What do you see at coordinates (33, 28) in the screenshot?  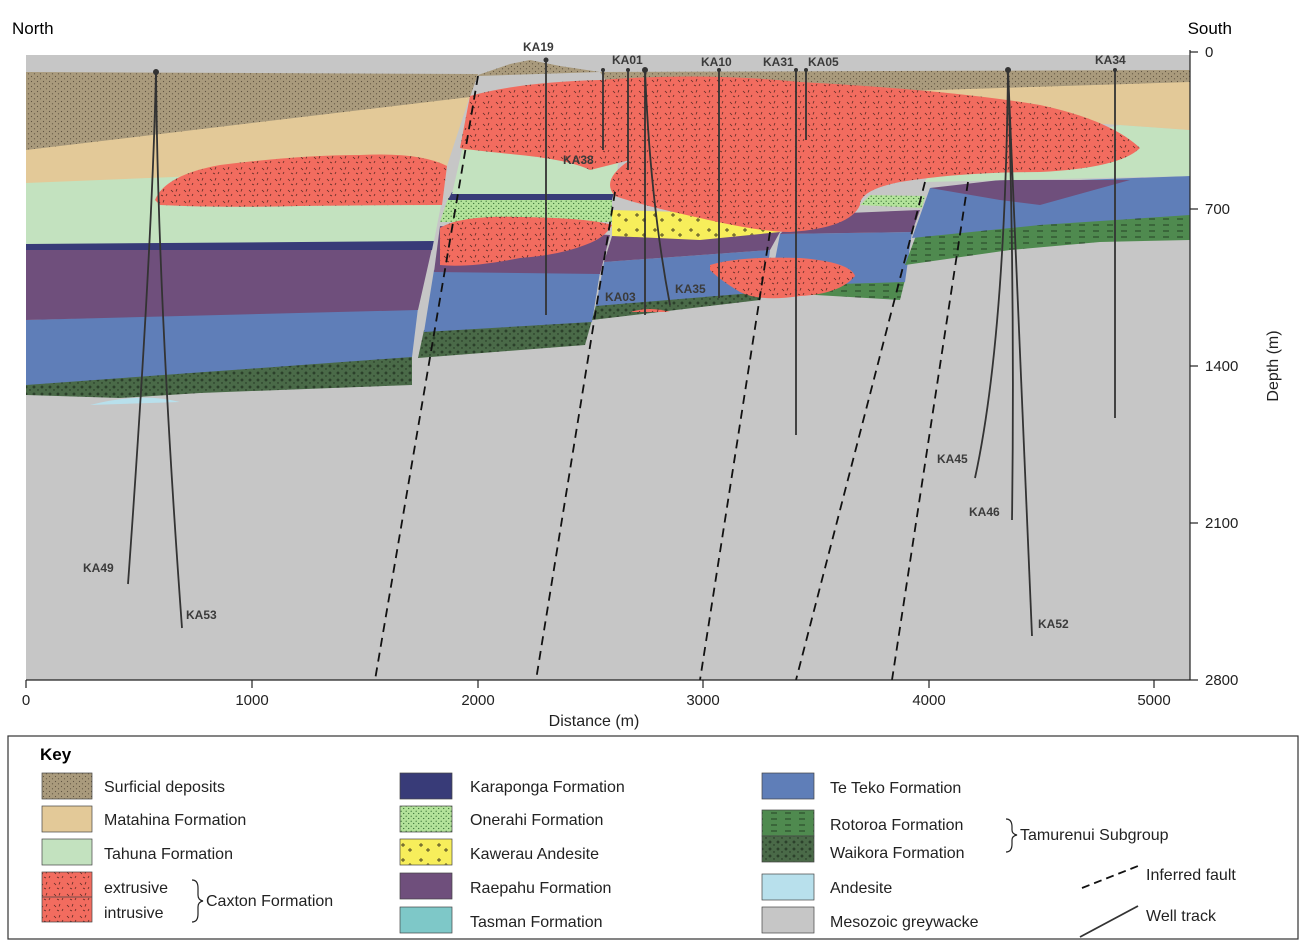 I see `north-label: North` at bounding box center [33, 28].